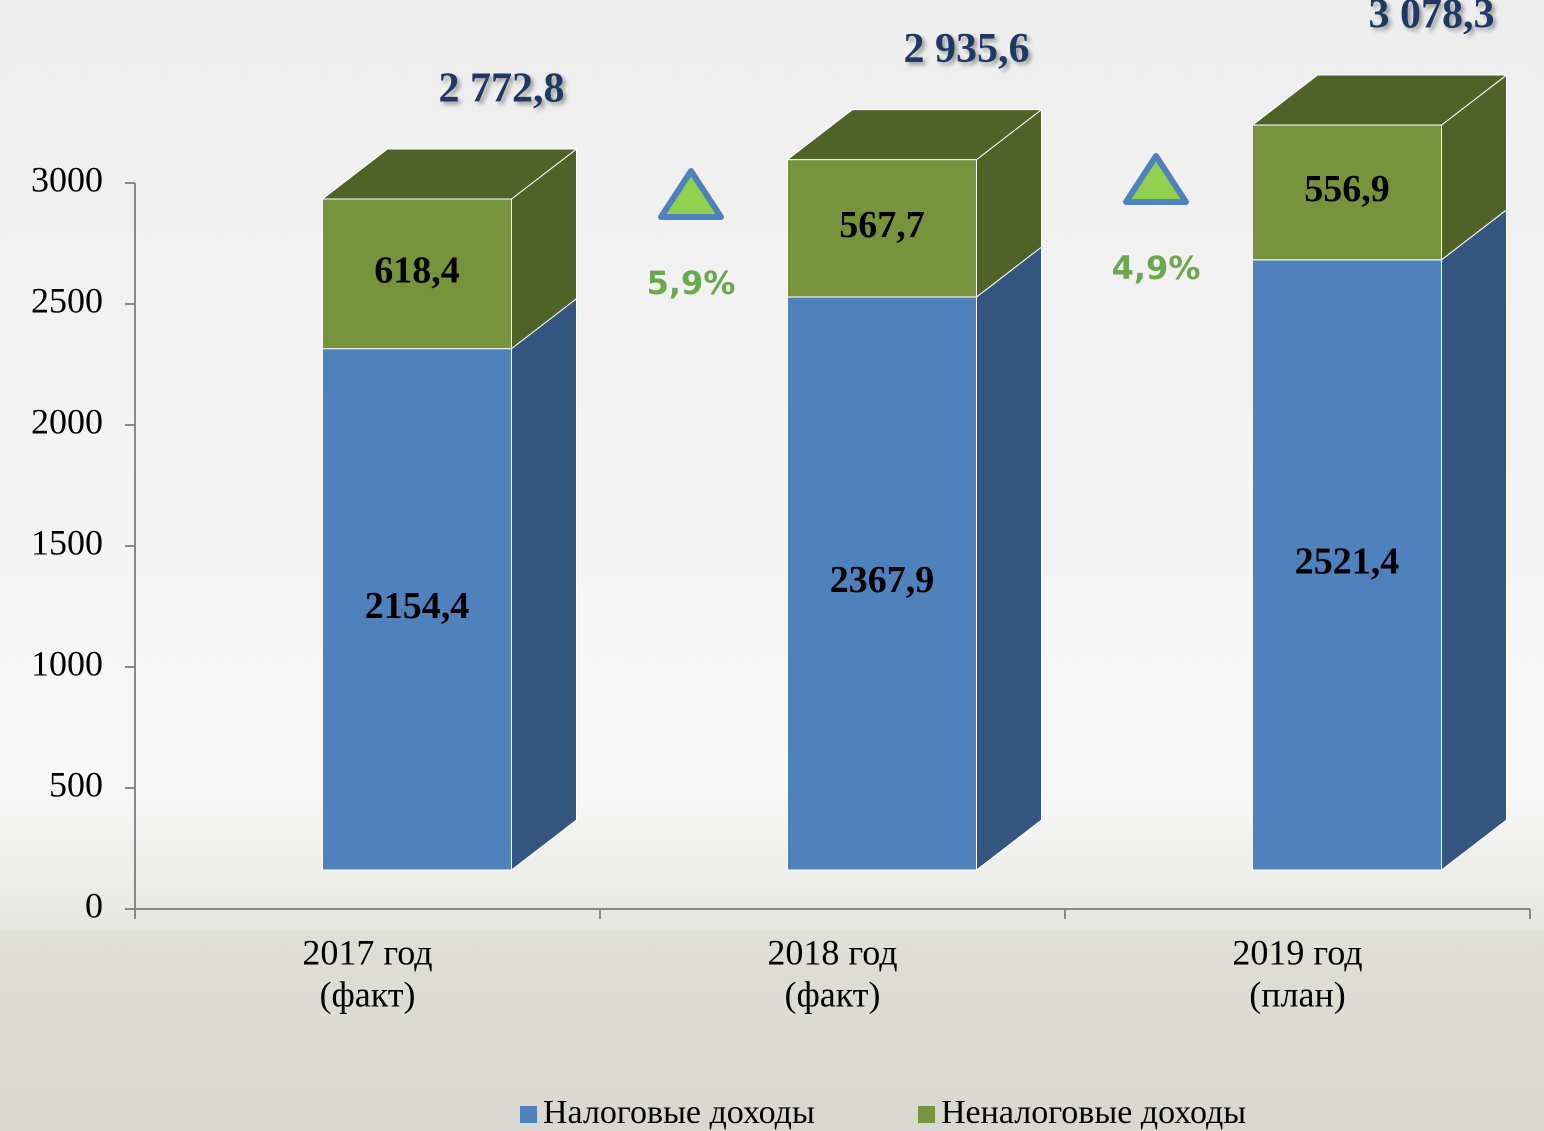  I want to click on total-label: 2 935,6, so click(967, 49).